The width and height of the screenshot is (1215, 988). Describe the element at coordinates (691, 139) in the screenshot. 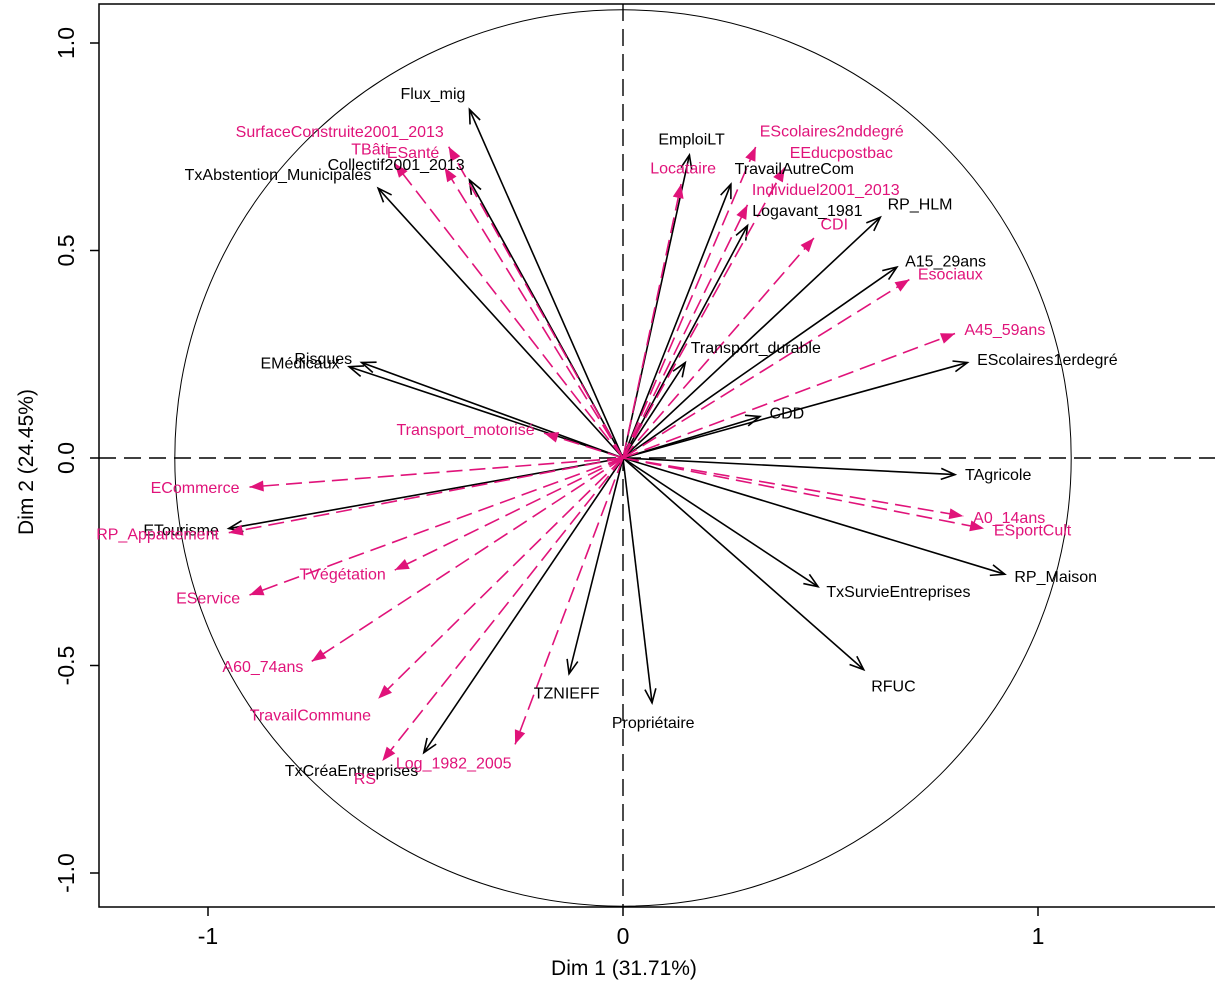

I see `variable-label: EmploiLT` at that location.